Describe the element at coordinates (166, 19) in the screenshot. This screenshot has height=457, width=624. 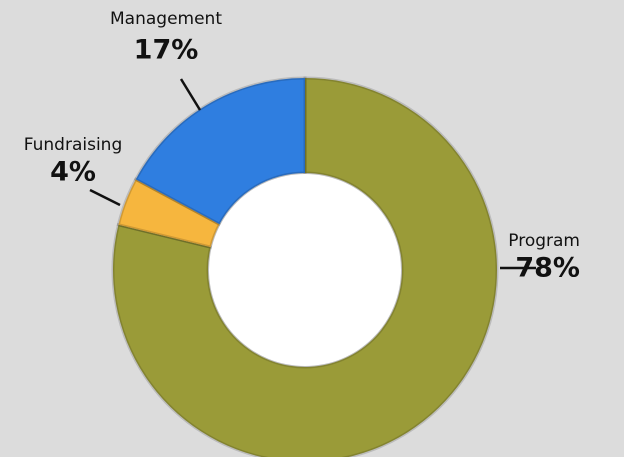
I see `category-label: Management` at that location.